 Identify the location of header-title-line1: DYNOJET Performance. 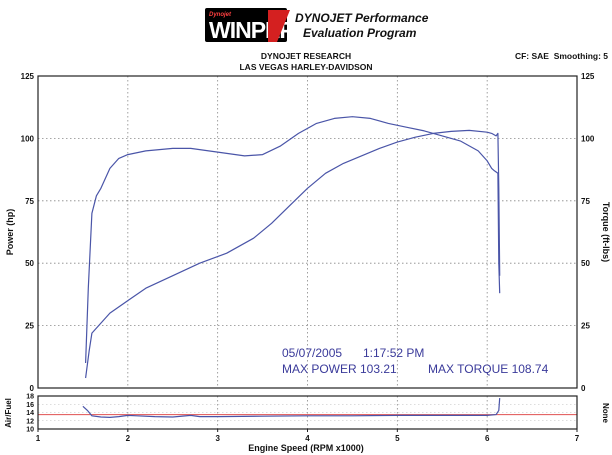
(362, 18).